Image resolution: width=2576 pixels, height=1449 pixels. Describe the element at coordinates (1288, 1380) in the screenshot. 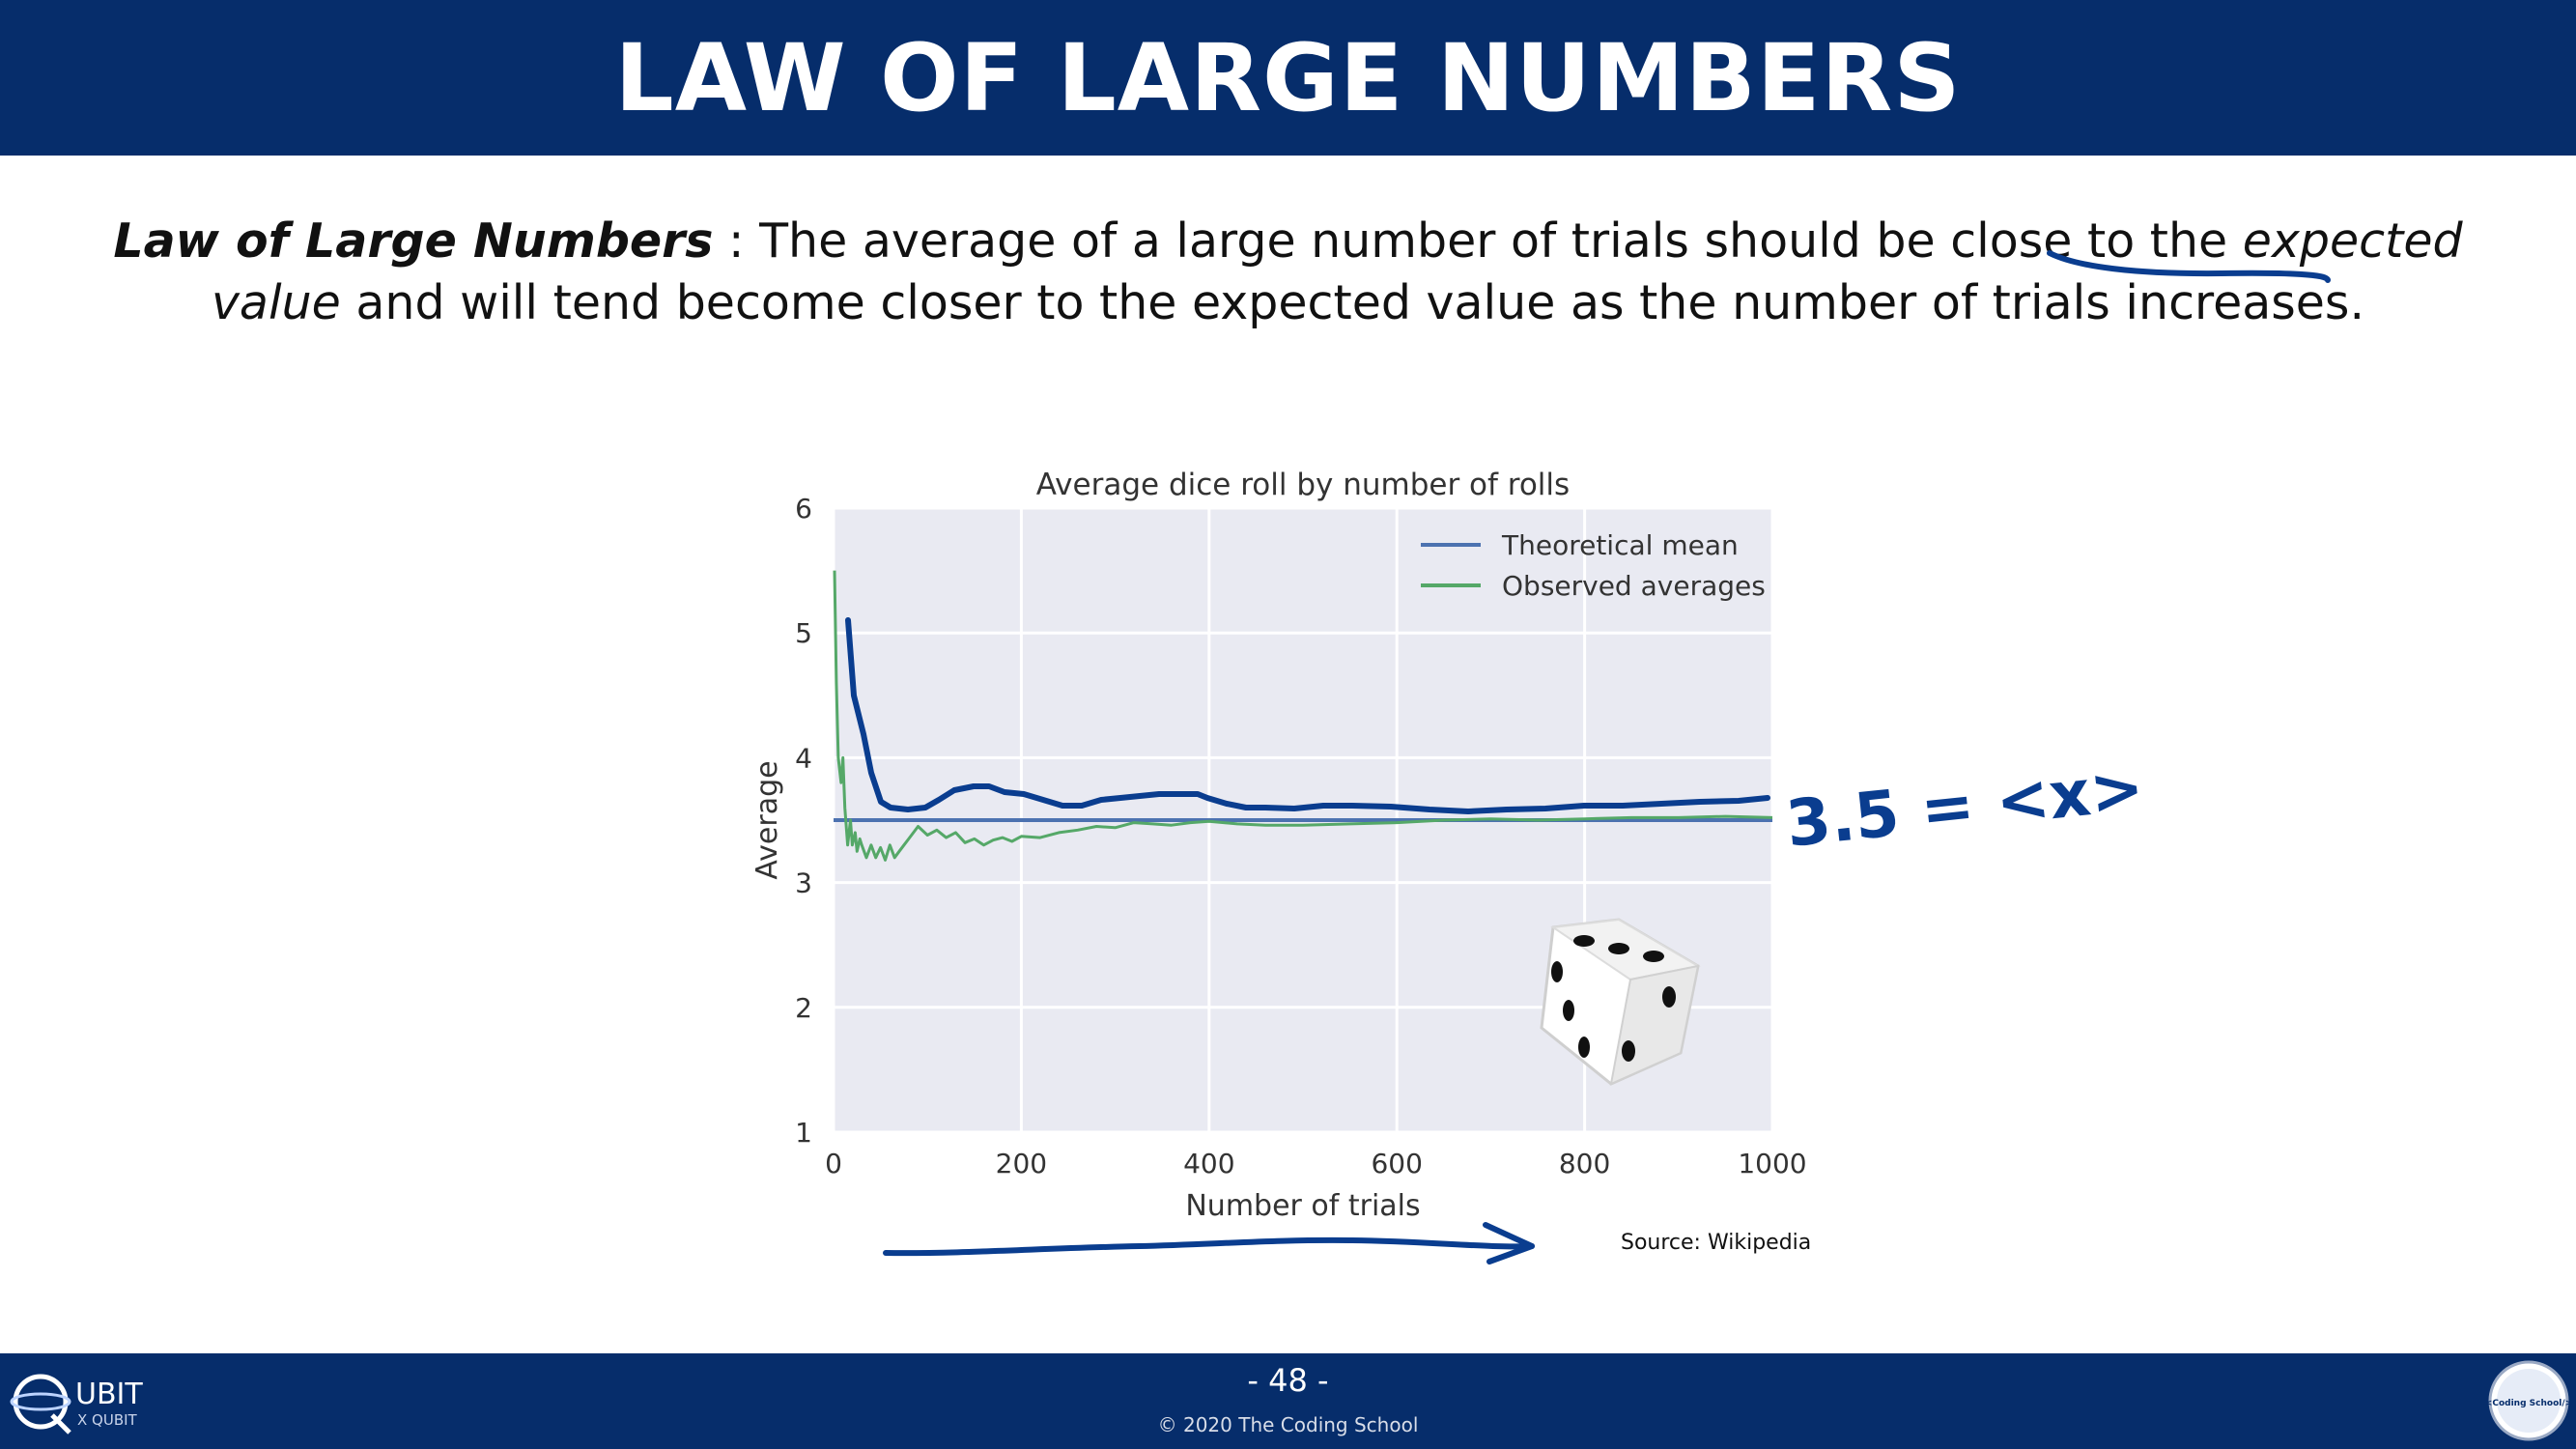

I see `page-number: - 48 -` at that location.